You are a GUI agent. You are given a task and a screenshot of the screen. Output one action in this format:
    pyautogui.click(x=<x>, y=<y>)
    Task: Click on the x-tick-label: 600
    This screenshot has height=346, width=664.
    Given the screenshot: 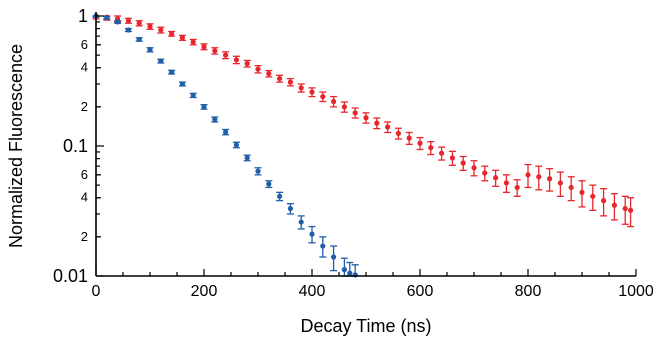 What is the action you would take?
    pyautogui.click(x=420, y=291)
    